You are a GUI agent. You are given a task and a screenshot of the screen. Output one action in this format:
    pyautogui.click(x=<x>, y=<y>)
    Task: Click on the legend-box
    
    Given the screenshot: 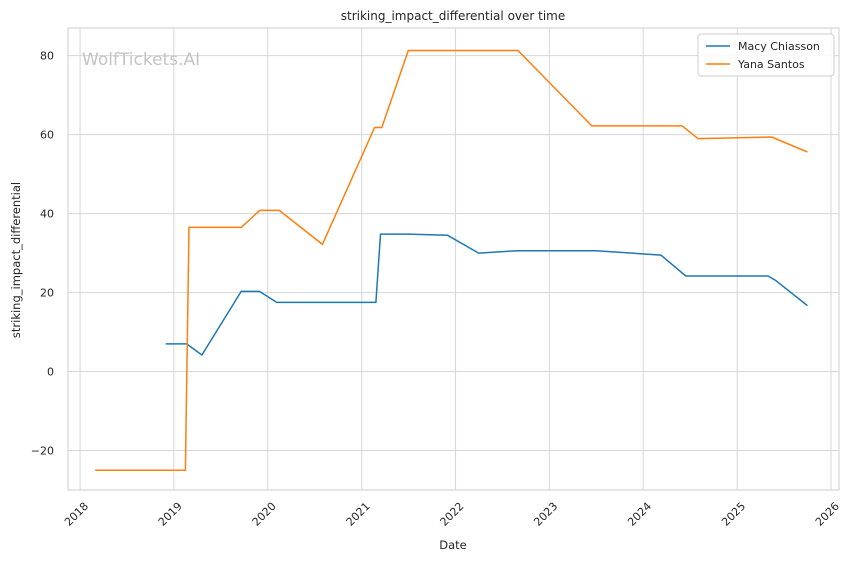 What is the action you would take?
    pyautogui.click(x=766, y=55)
    